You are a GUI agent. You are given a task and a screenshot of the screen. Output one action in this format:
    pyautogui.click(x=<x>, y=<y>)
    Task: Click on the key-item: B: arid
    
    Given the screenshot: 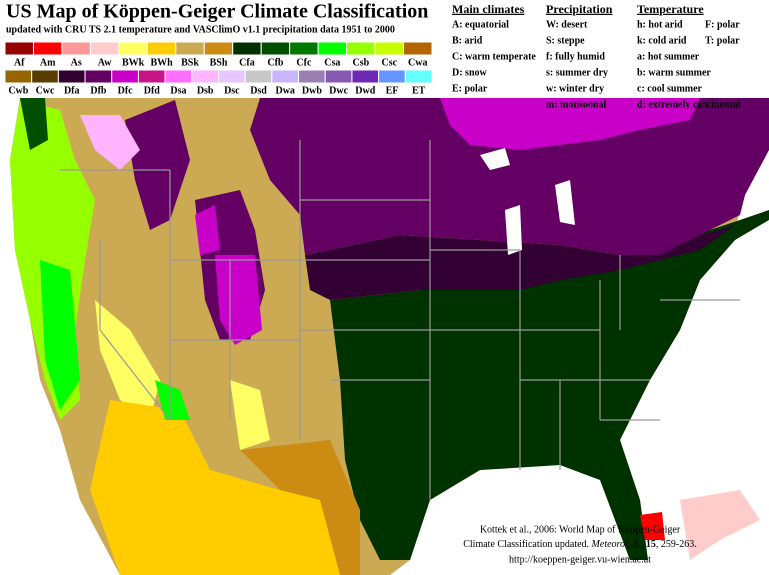 What is the action you would take?
    pyautogui.click(x=467, y=40)
    